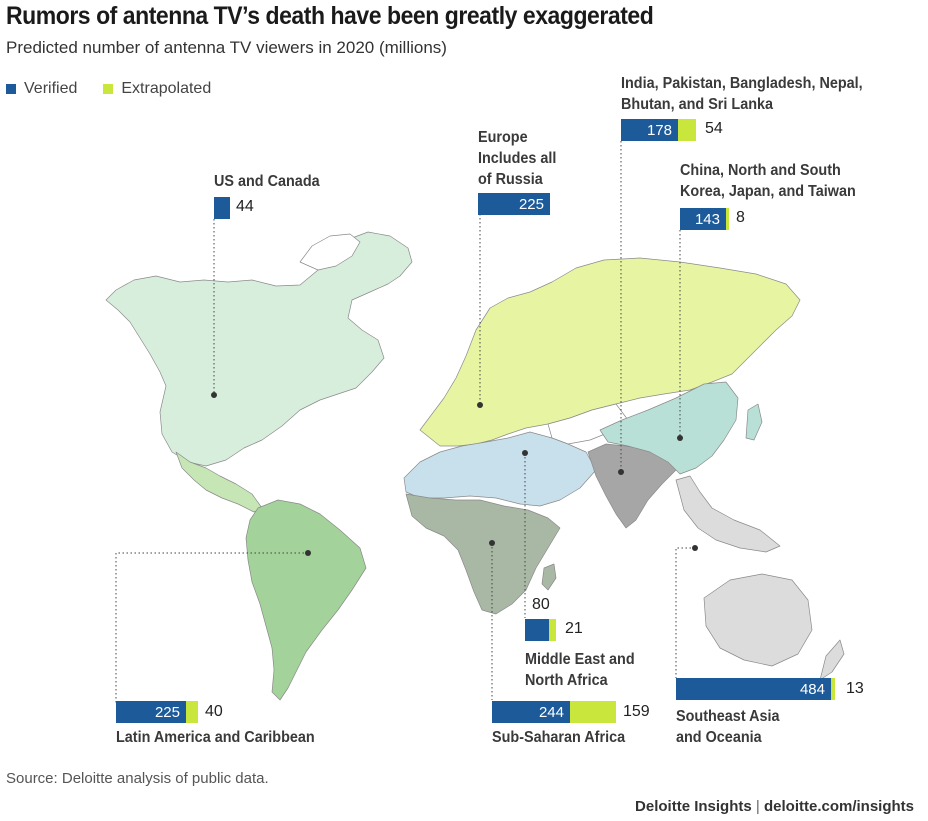  What do you see at coordinates (108, 89) in the screenshot?
I see `legend-extrapolated-swatch` at bounding box center [108, 89].